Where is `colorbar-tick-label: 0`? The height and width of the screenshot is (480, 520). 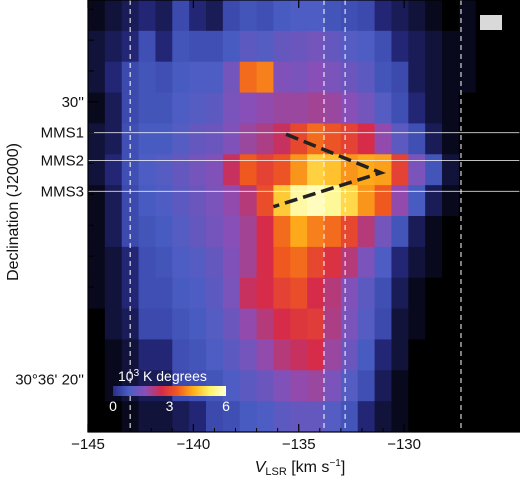 colorbar-tick-label: 0 is located at coordinates (113, 406).